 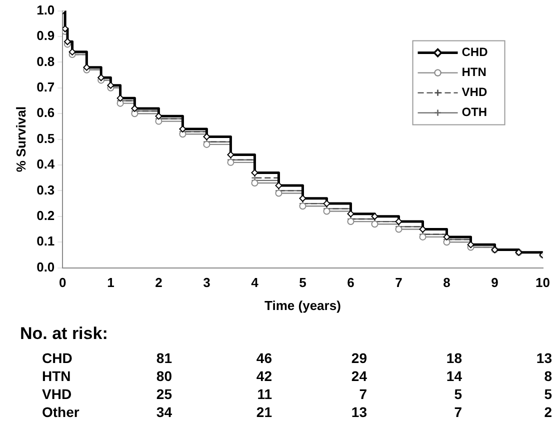 What do you see at coordinates (64, 334) in the screenshot?
I see `text: No. at risk:` at bounding box center [64, 334].